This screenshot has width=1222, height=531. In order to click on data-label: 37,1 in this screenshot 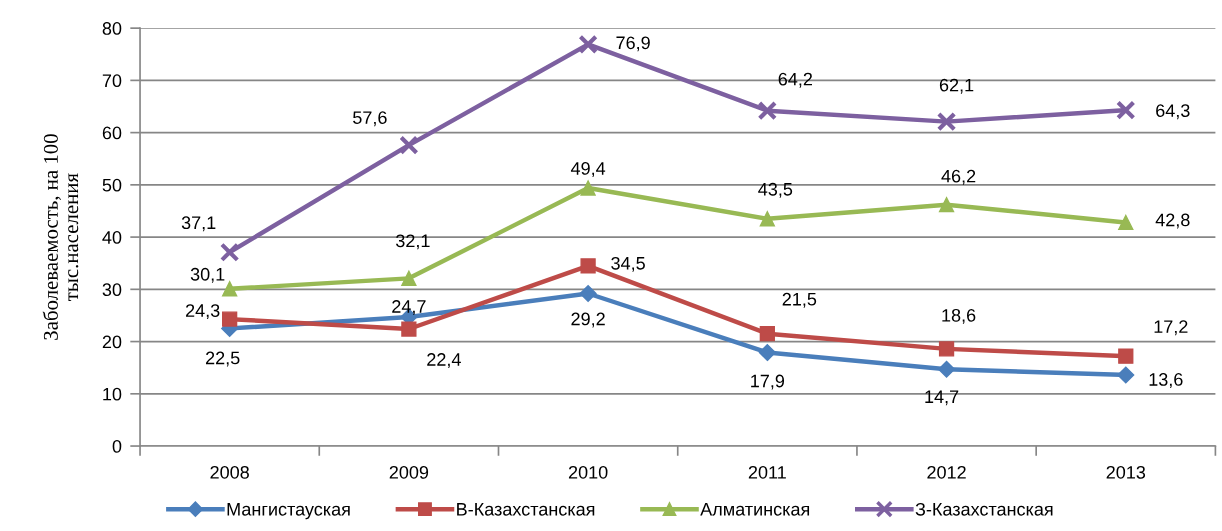, I will do `click(198, 224)`.